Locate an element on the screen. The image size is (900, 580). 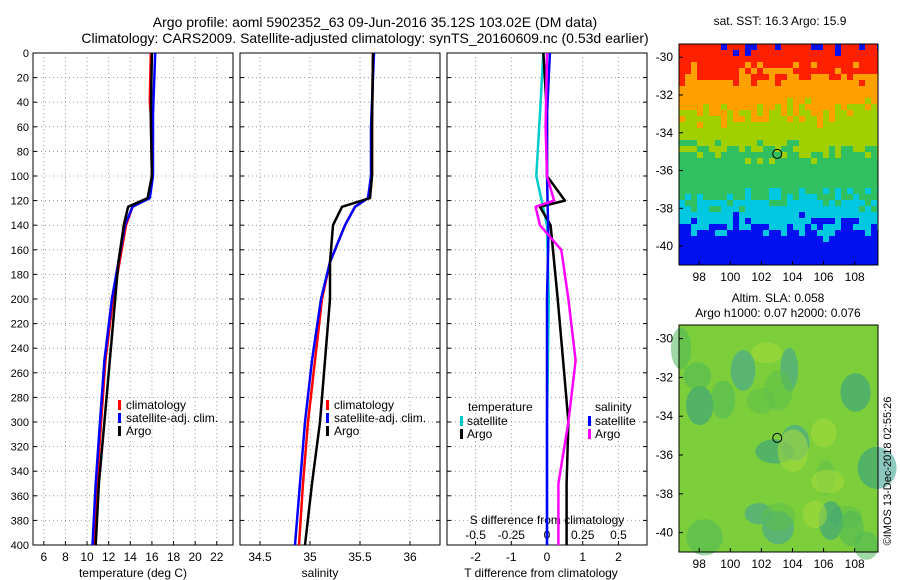
x-tick-label: 0 is located at coordinates (547, 557).